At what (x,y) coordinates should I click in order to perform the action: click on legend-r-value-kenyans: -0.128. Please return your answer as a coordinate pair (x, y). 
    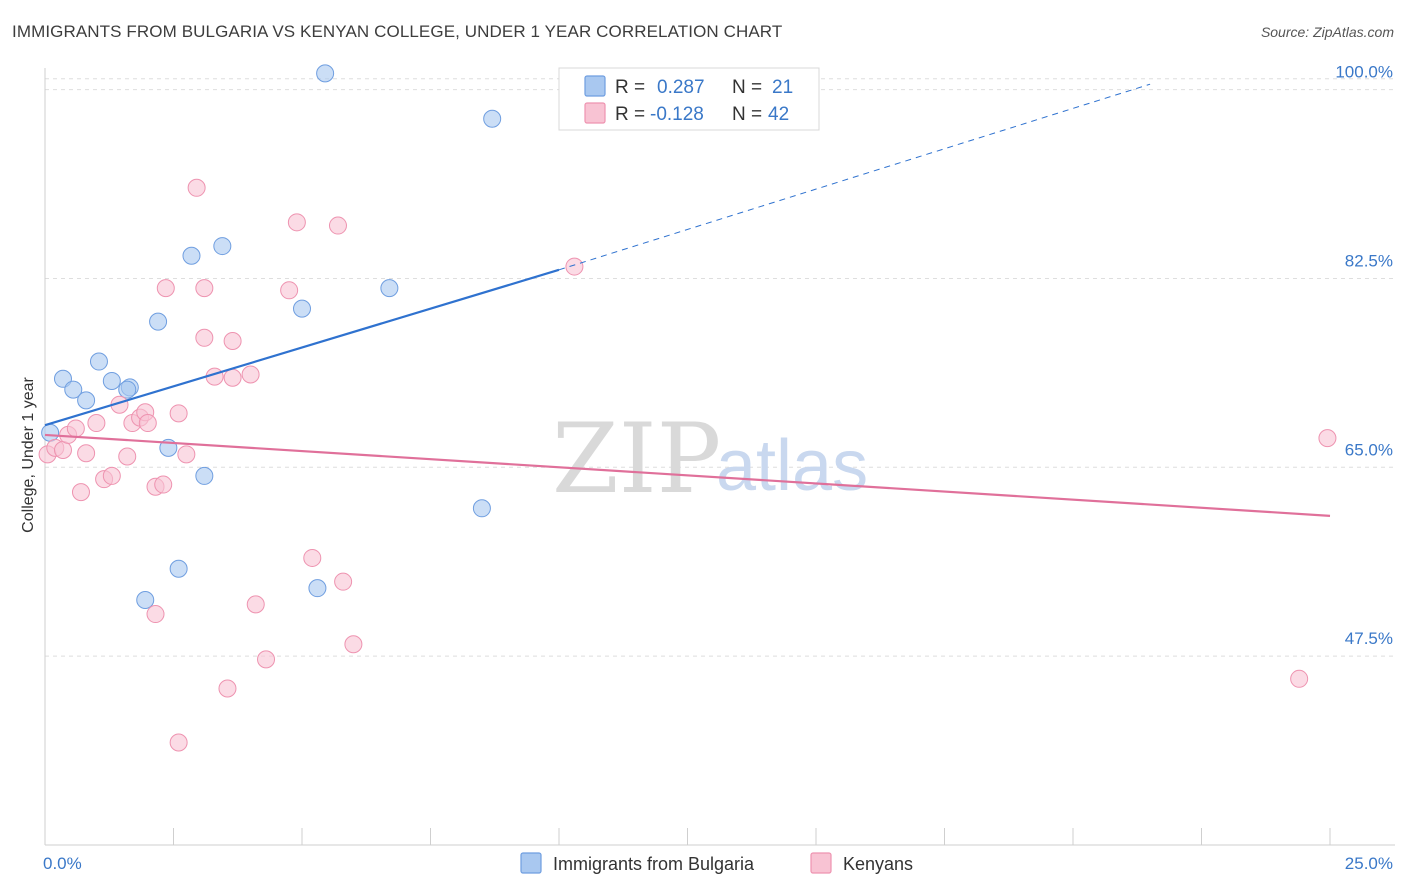
    Looking at the image, I should click on (677, 114).